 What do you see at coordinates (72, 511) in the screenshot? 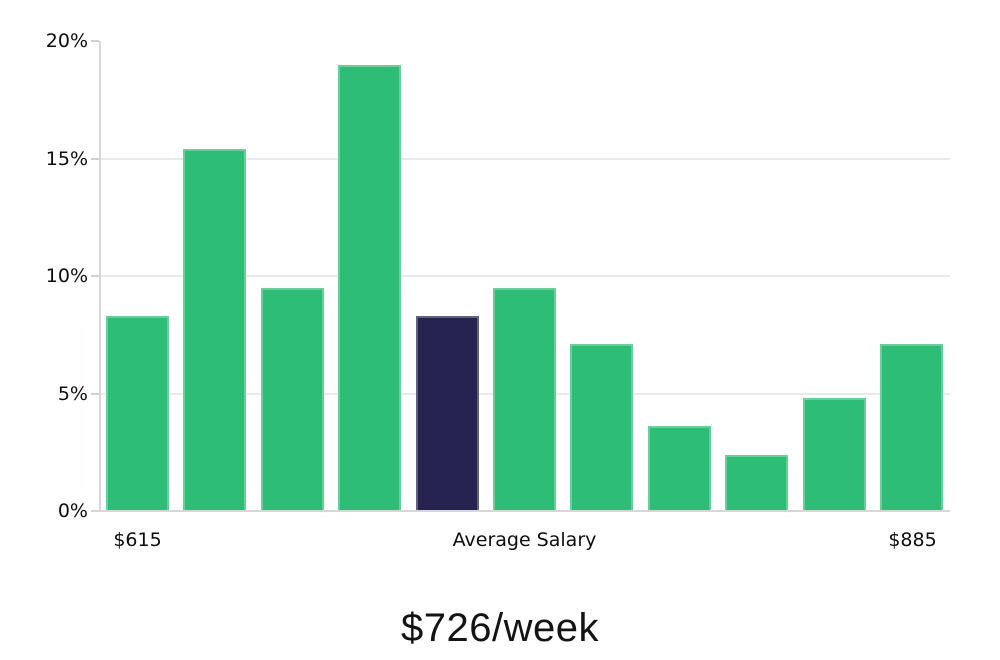
I see `y-tick-label-0pct: 0%` at bounding box center [72, 511].